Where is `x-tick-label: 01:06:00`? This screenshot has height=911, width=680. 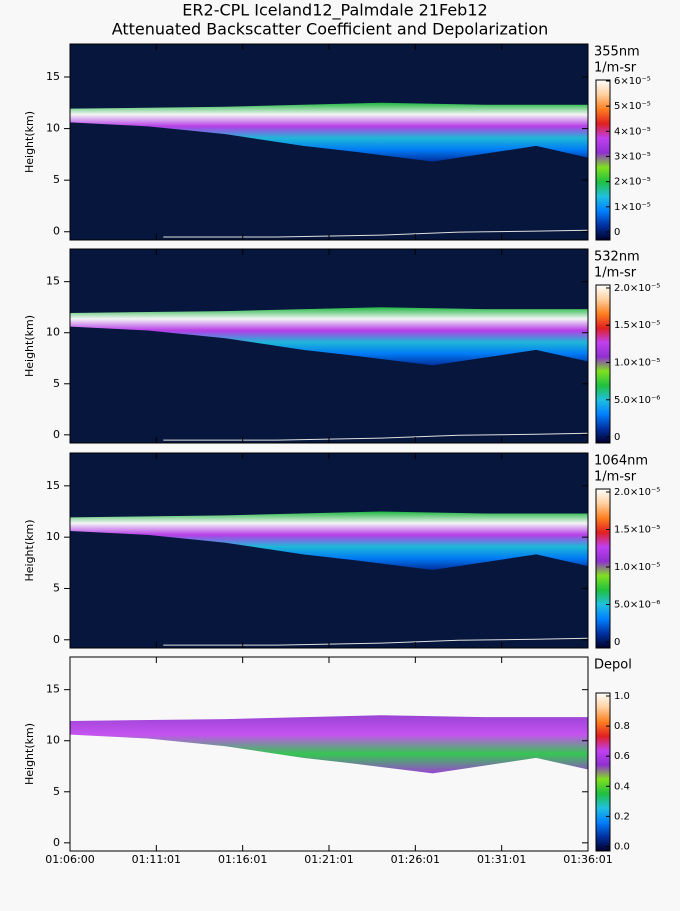 x-tick-label: 01:06:00 is located at coordinates (69, 859).